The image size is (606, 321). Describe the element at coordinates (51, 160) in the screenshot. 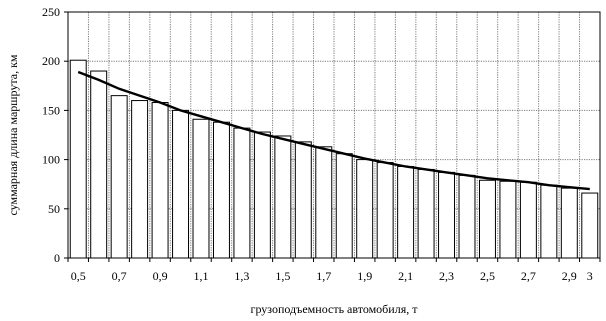

I see `y-tick-label: 100` at that location.